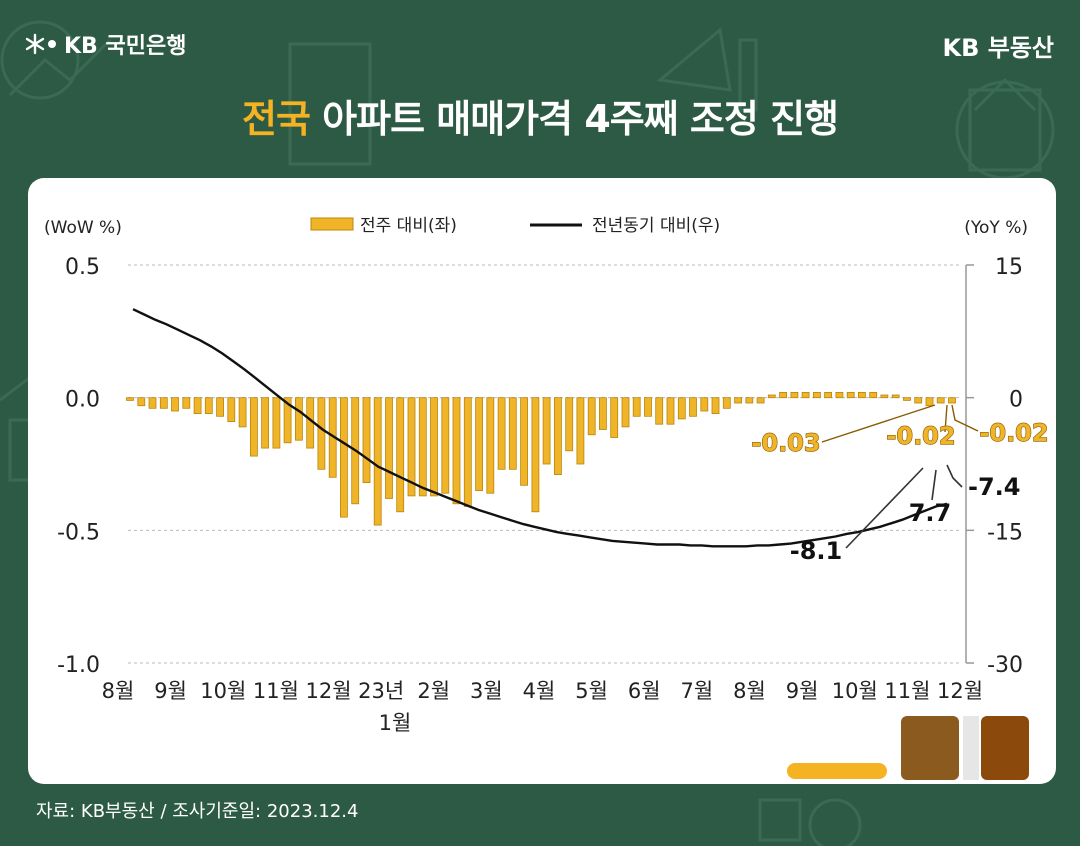 The width and height of the screenshot is (1080, 846). I want to click on x-tick-label: 5월, so click(591, 691).